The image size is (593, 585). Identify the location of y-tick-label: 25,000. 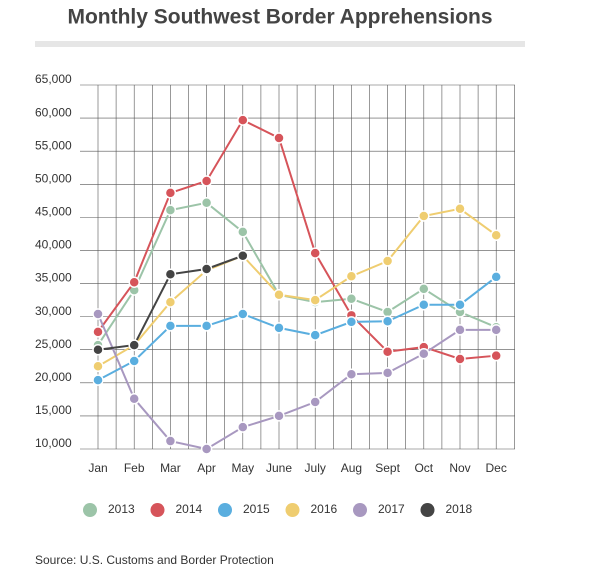
(53, 344).